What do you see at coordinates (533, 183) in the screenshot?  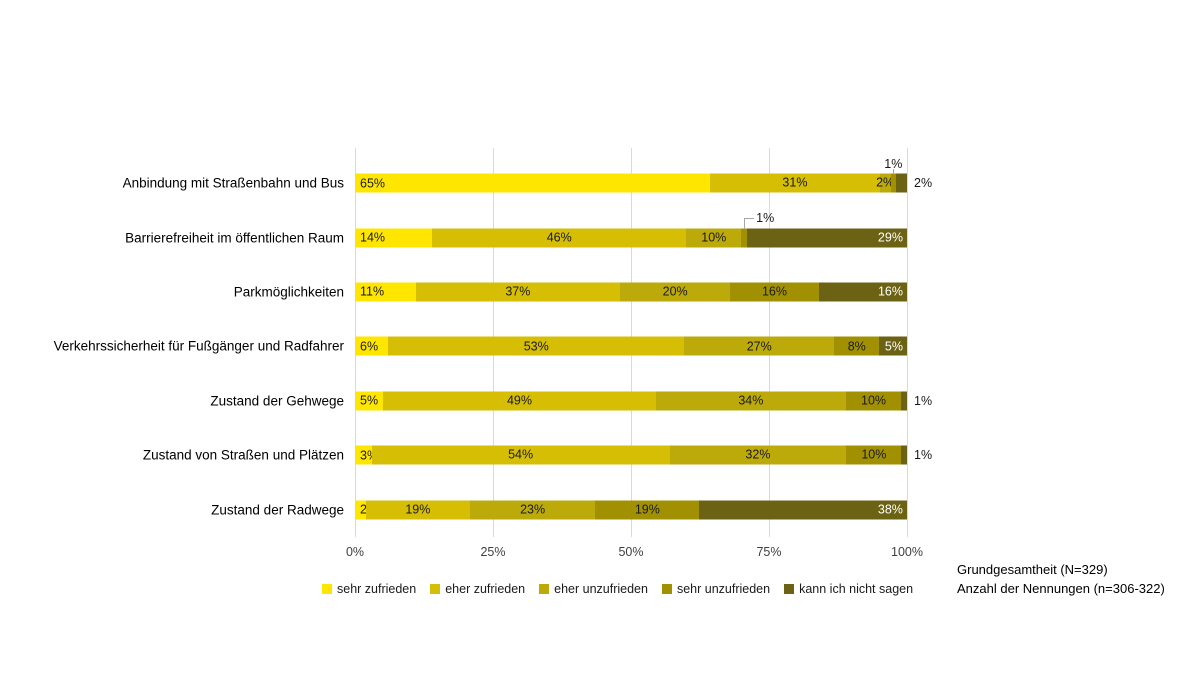 I see `bar-segment: 65%` at bounding box center [533, 183].